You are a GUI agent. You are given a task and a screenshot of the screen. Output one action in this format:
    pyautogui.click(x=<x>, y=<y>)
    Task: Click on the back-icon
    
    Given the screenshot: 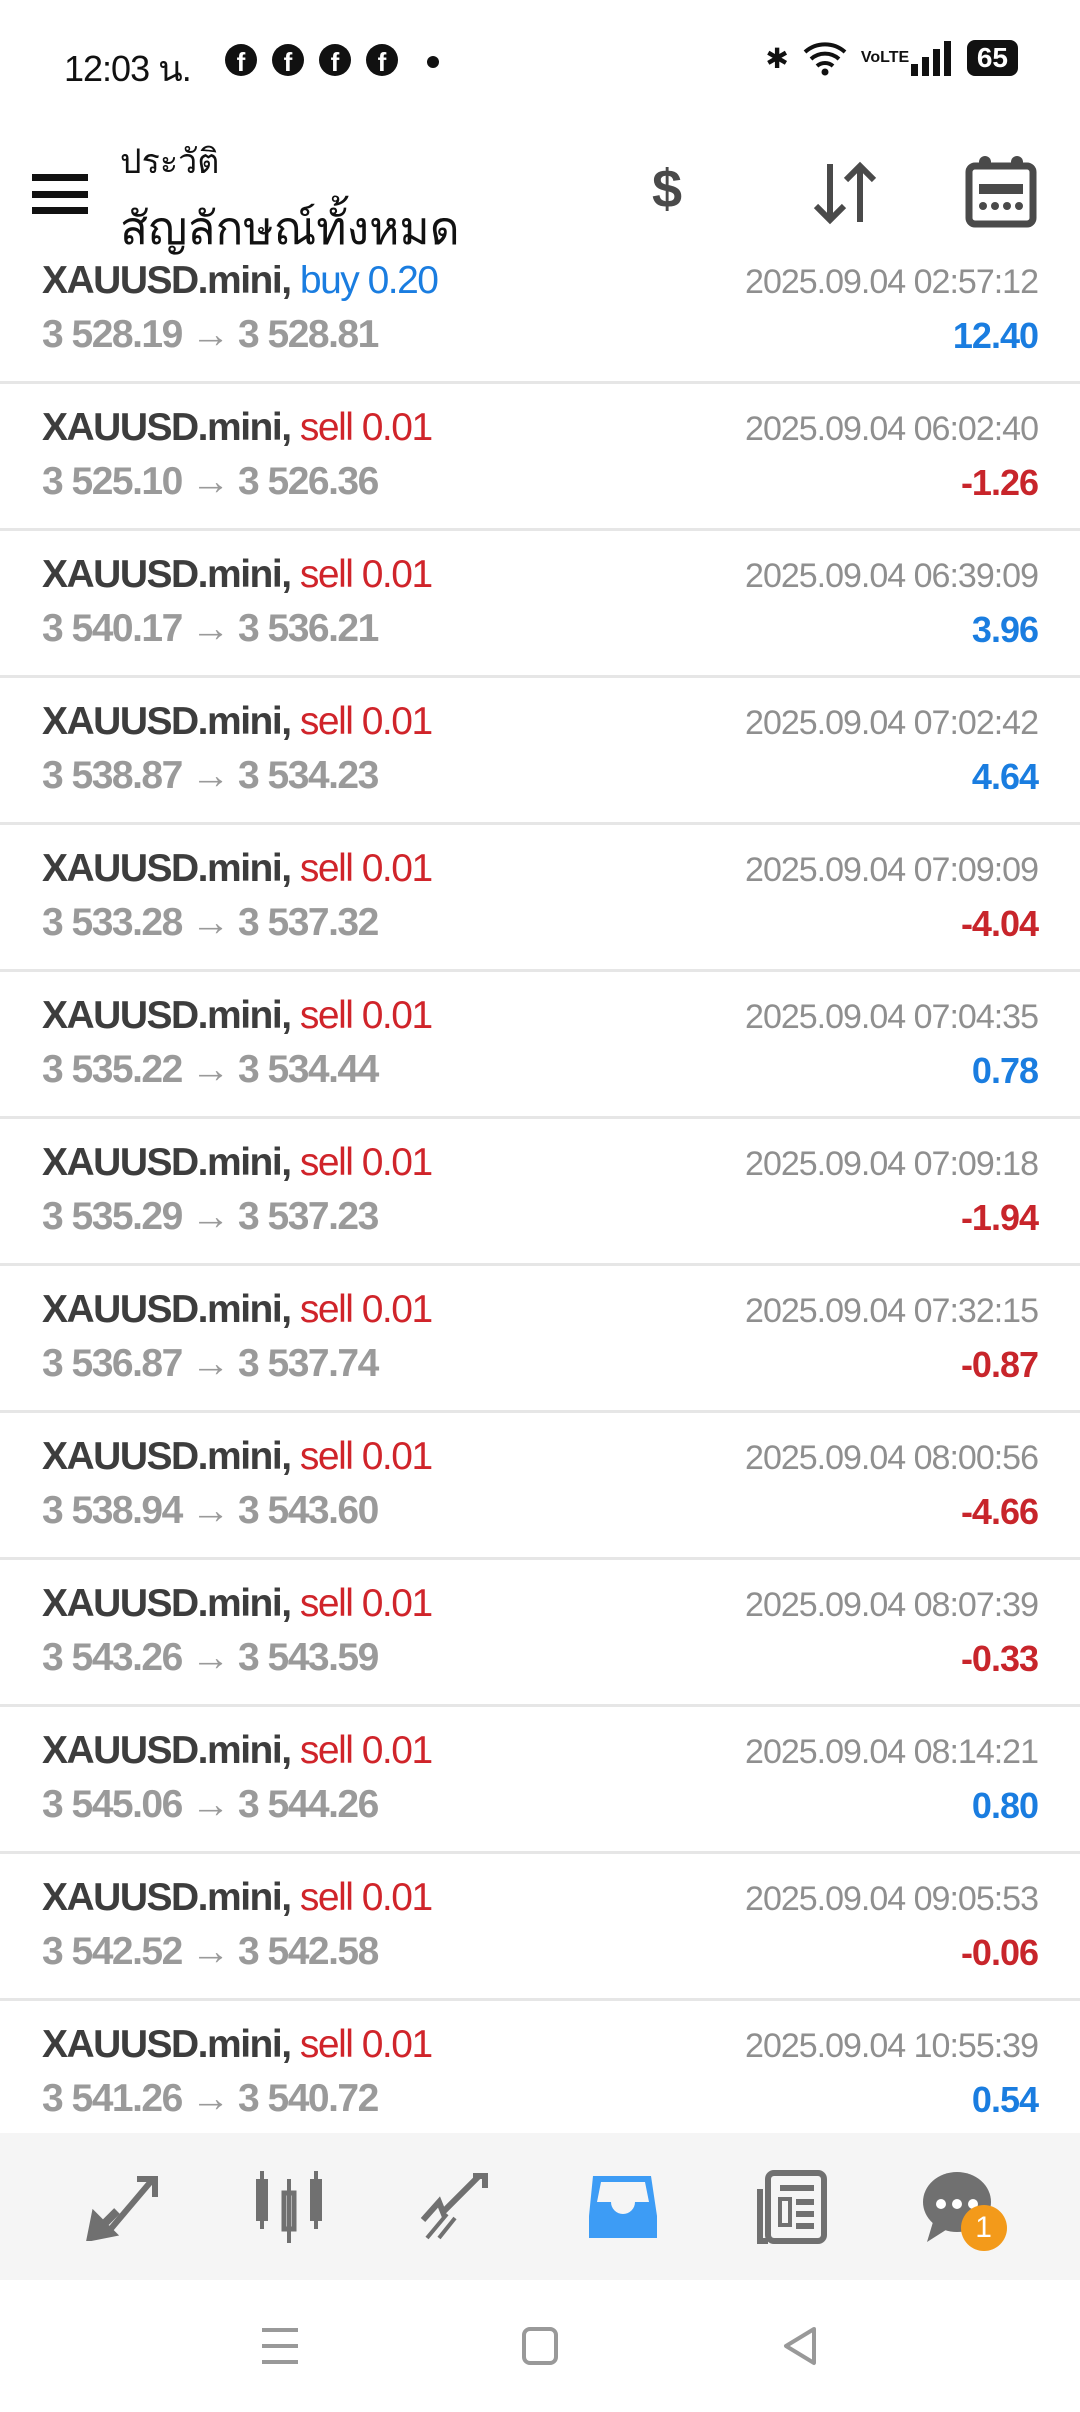 What is the action you would take?
    pyautogui.click(x=800, y=2346)
    